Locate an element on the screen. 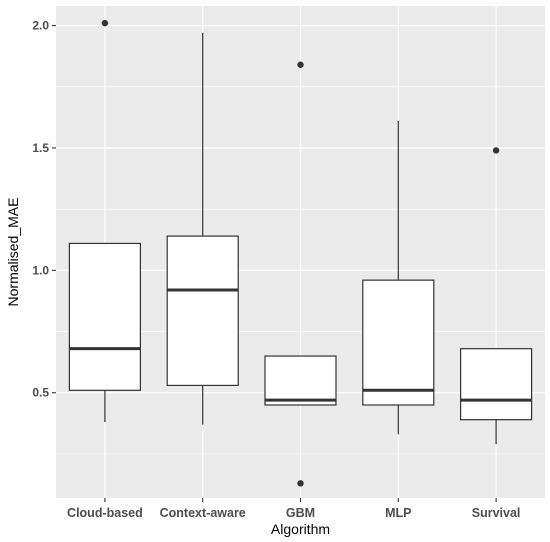 The height and width of the screenshot is (542, 550). y-tick-label: 2.0 is located at coordinates (40, 26).